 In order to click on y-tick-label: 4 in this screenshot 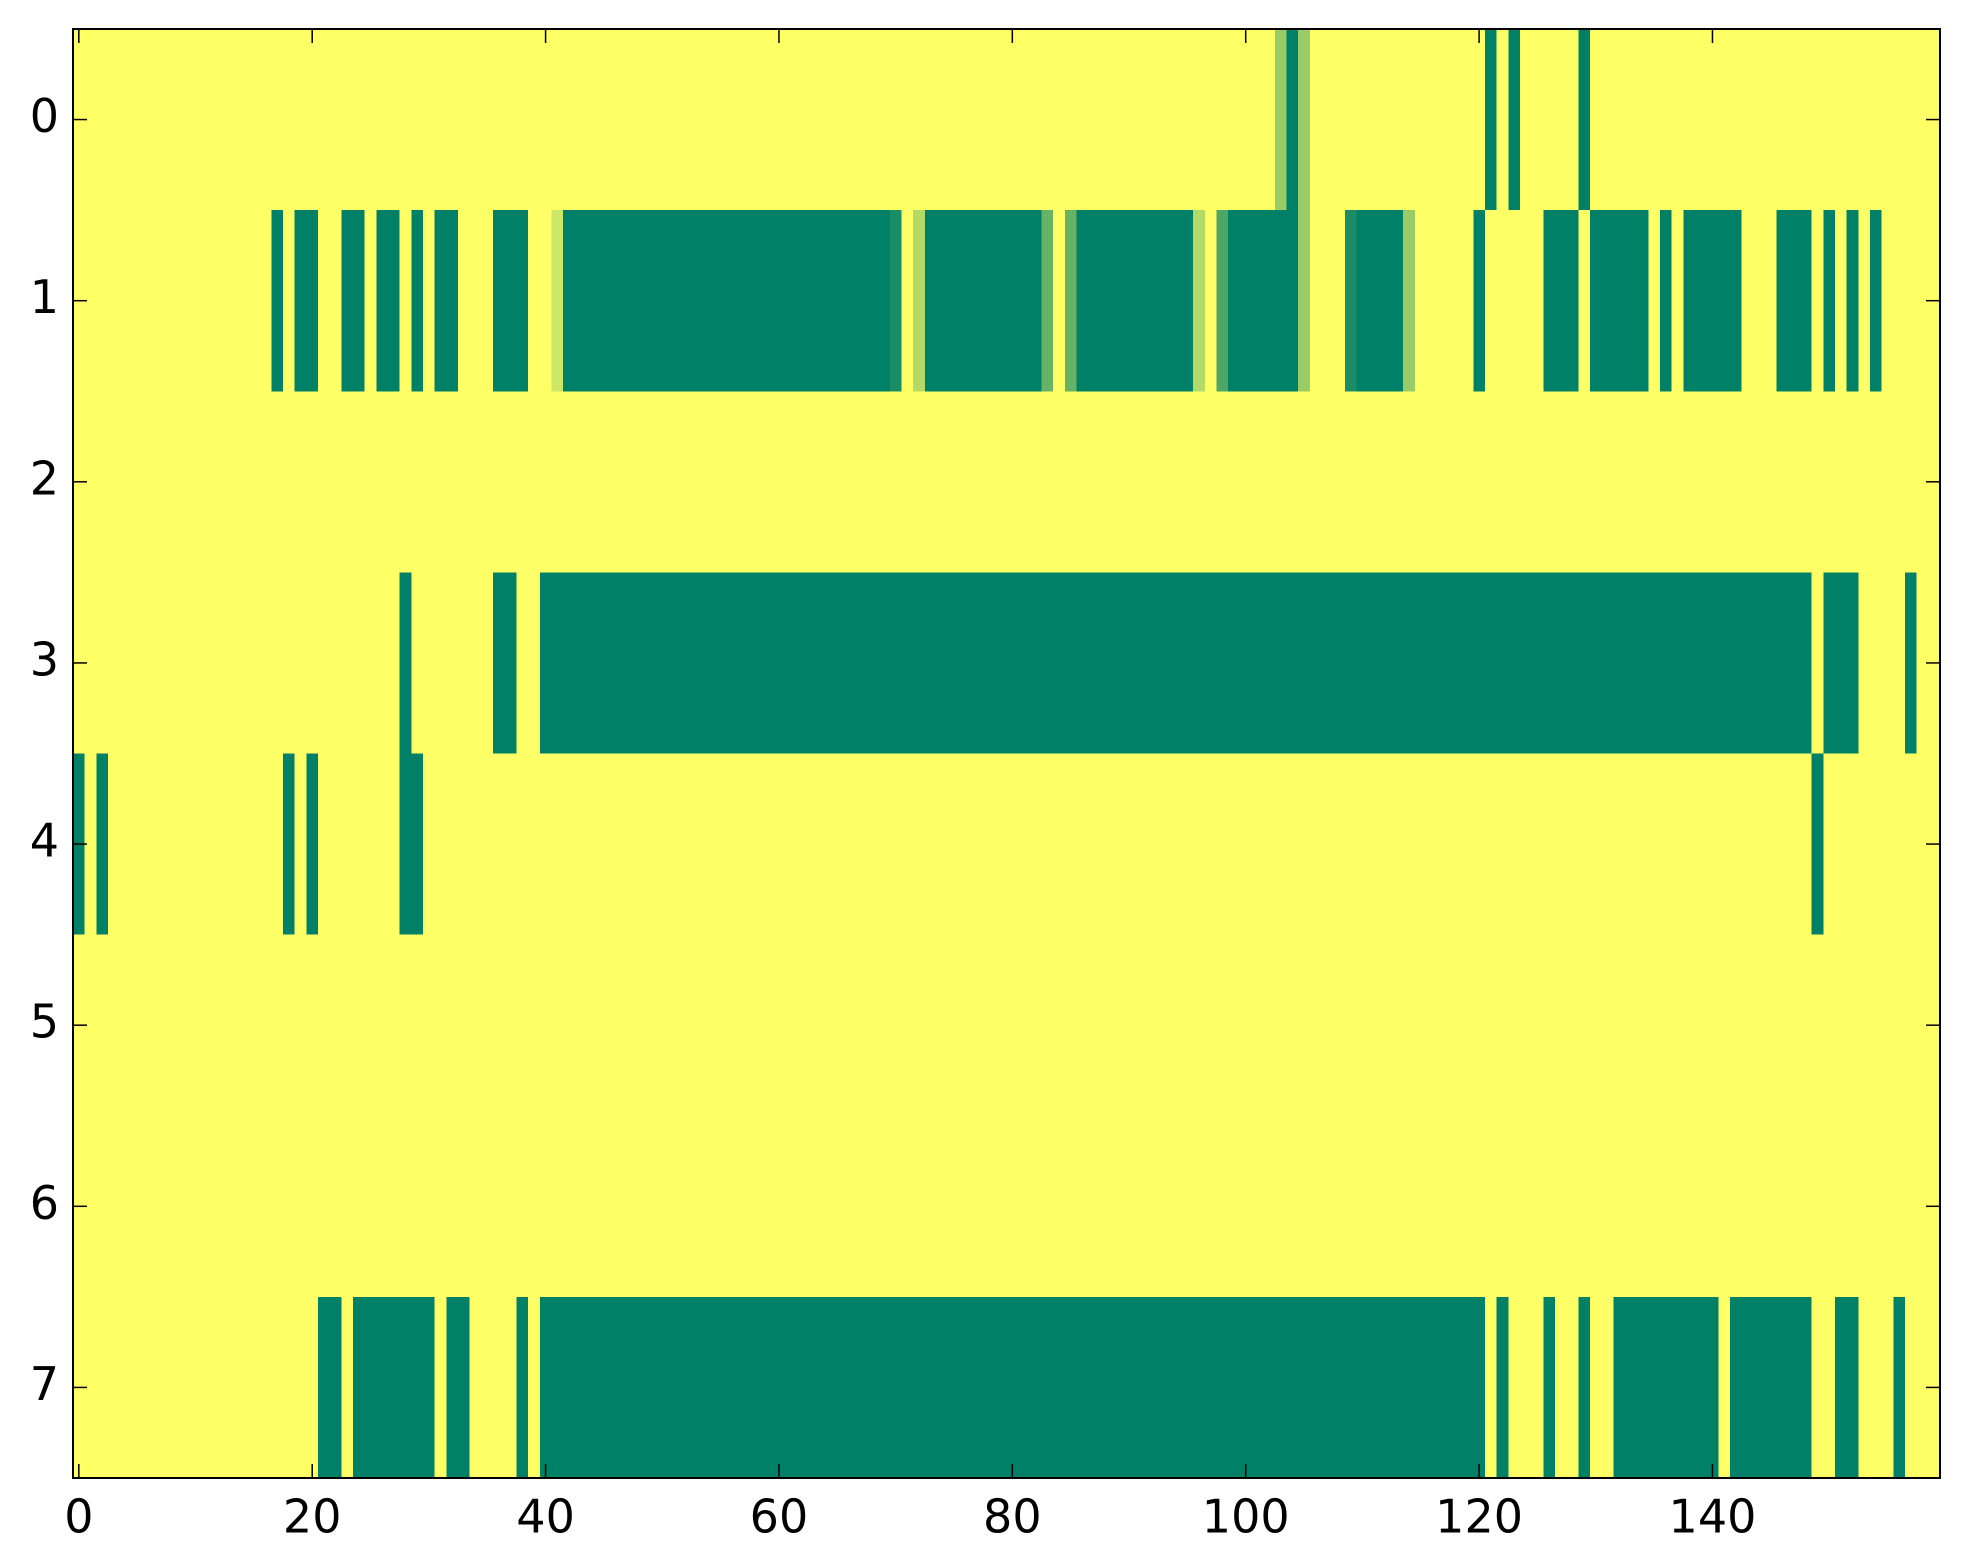, I will do `click(44, 841)`.